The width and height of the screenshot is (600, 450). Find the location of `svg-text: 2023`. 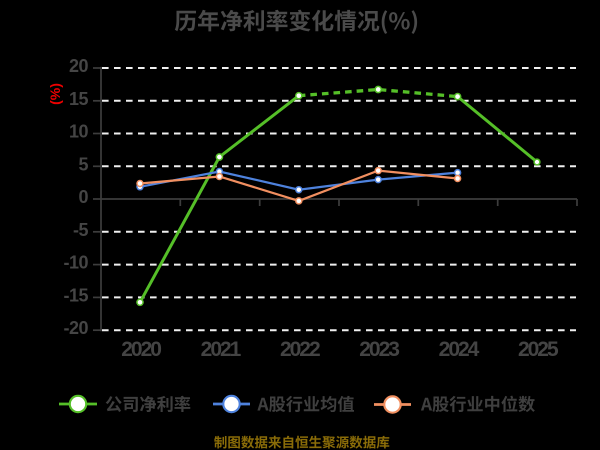

svg-text: 2023 is located at coordinates (379, 349).